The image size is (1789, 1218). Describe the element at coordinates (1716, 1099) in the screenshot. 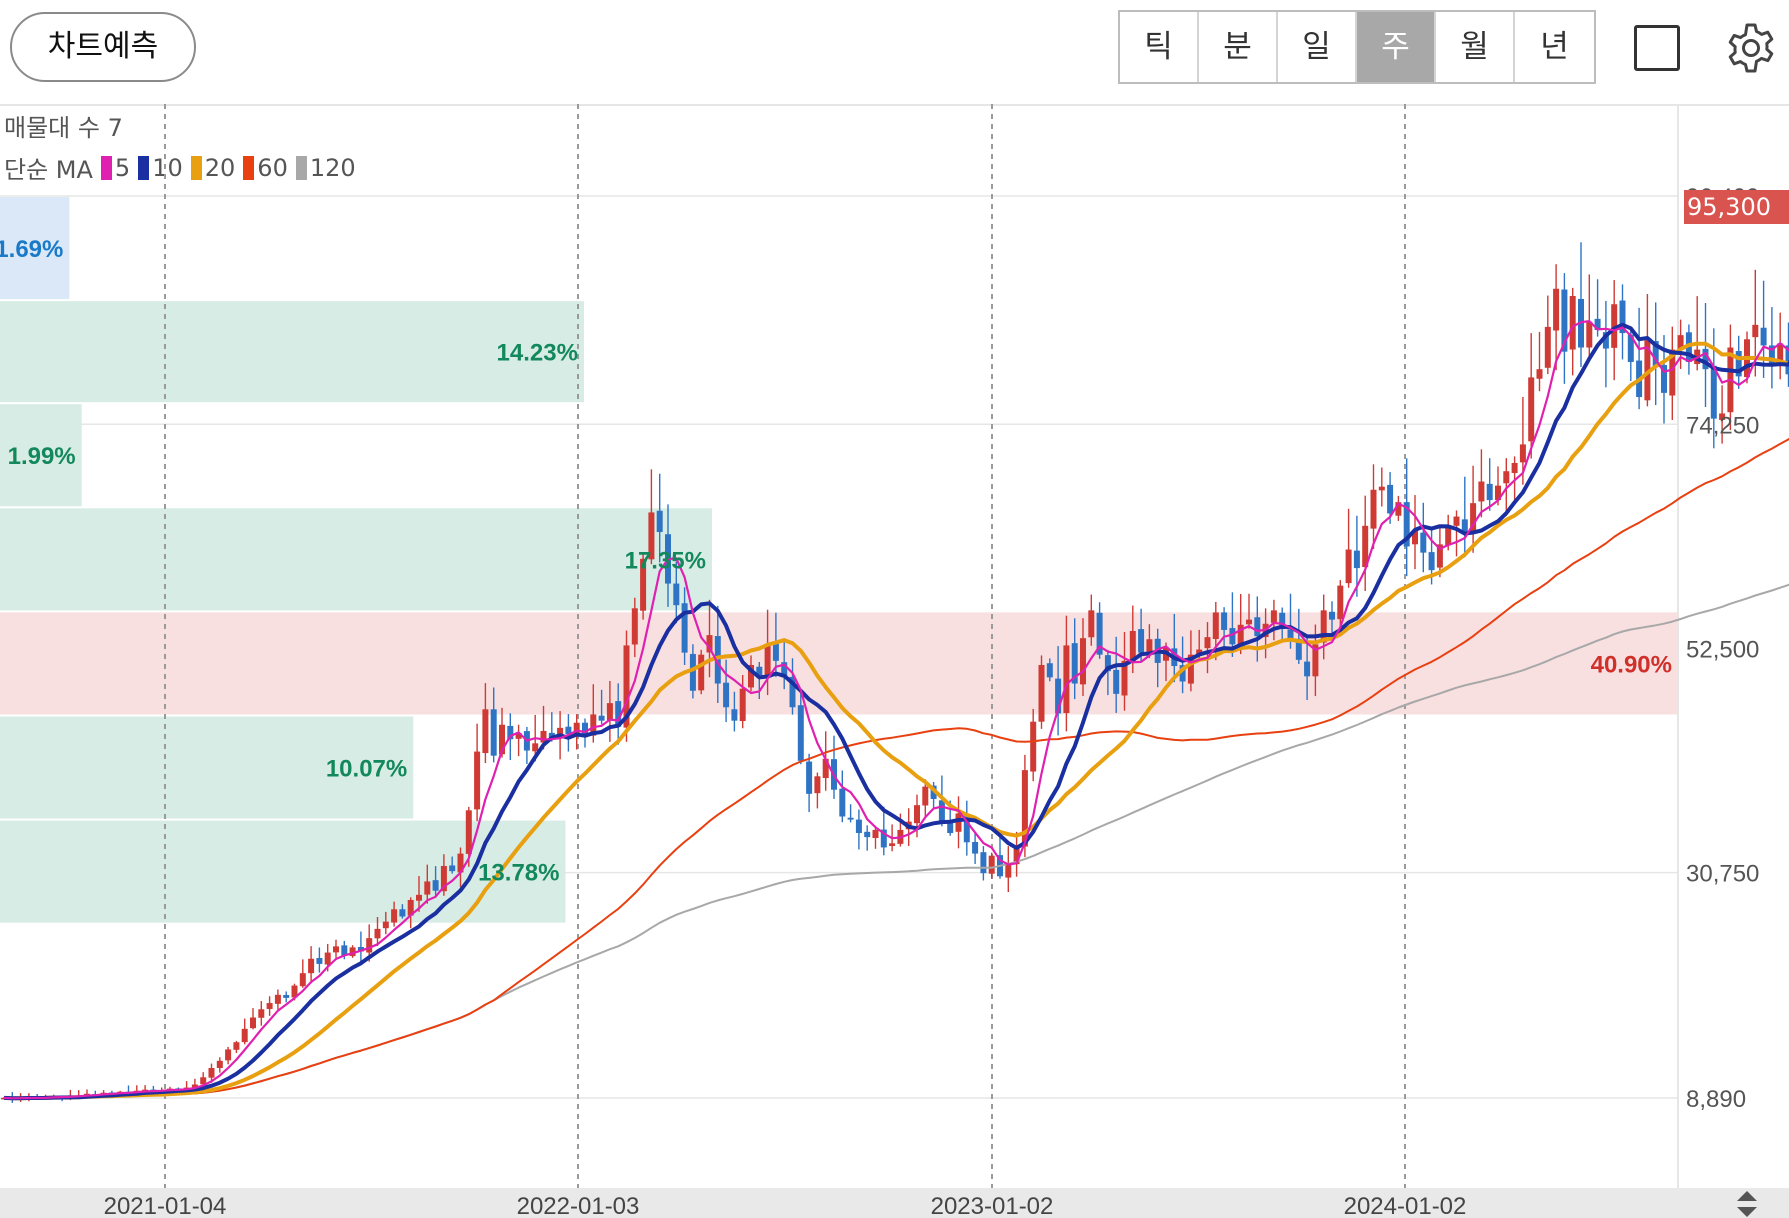

I see `y-tick-label-4: 8,890` at that location.